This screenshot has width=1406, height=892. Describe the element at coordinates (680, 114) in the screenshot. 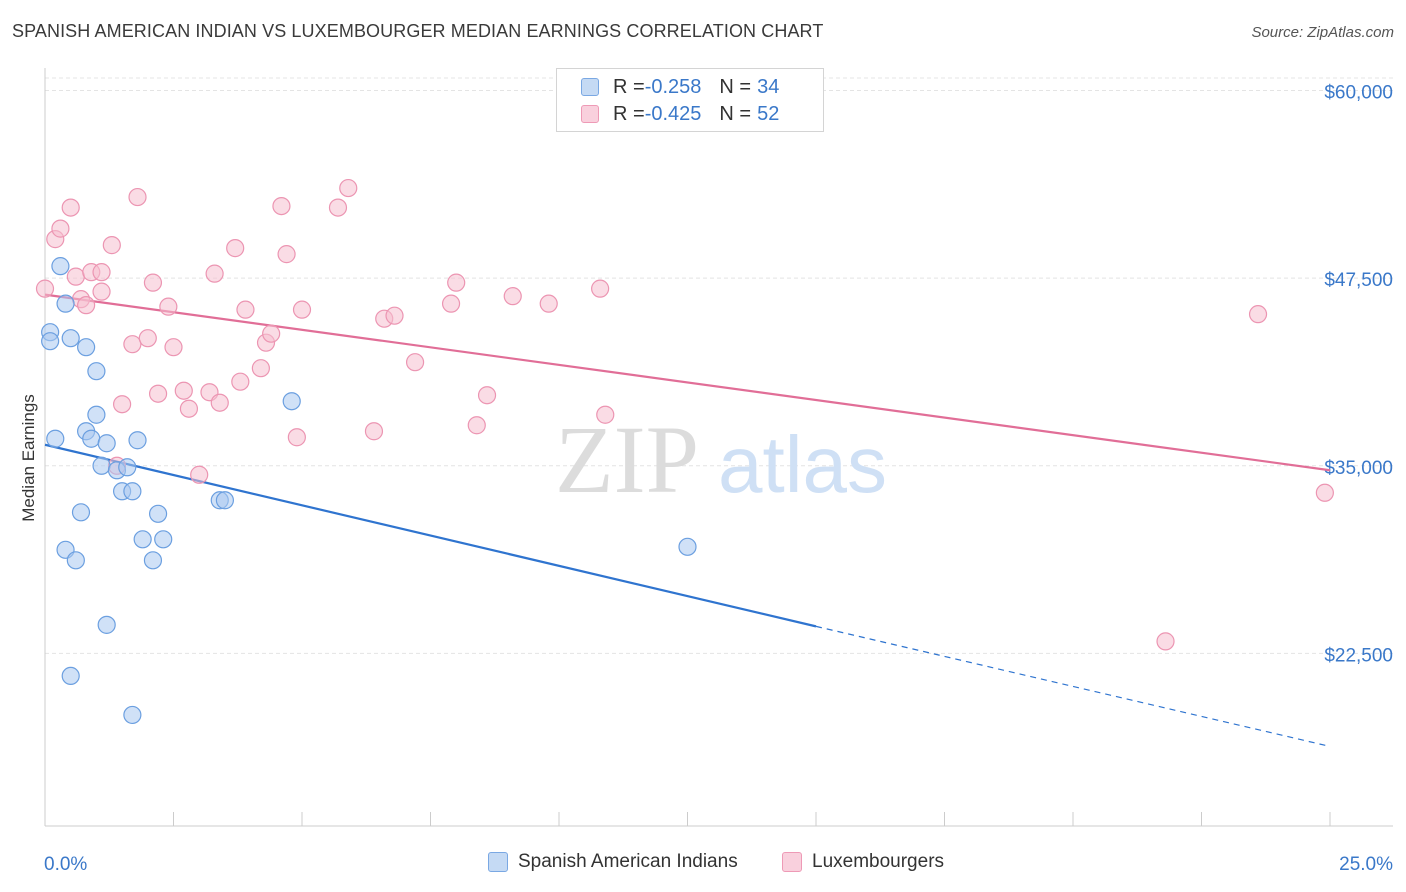

I see `stats-row-luxembourgers: R = -0.425 N = 52` at that location.